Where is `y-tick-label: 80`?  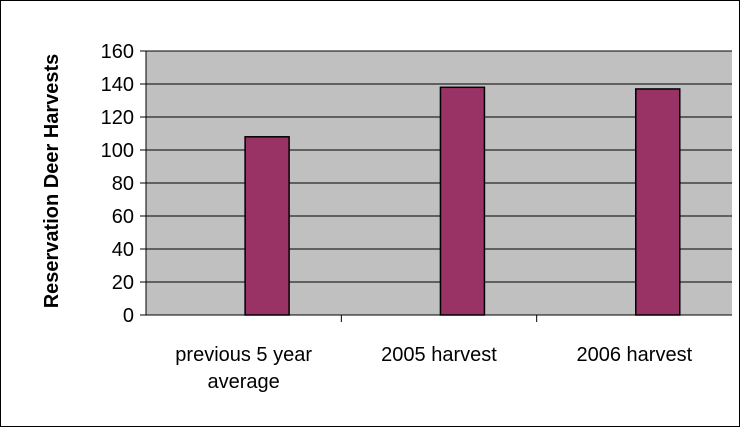 y-tick-label: 80 is located at coordinates (123, 184).